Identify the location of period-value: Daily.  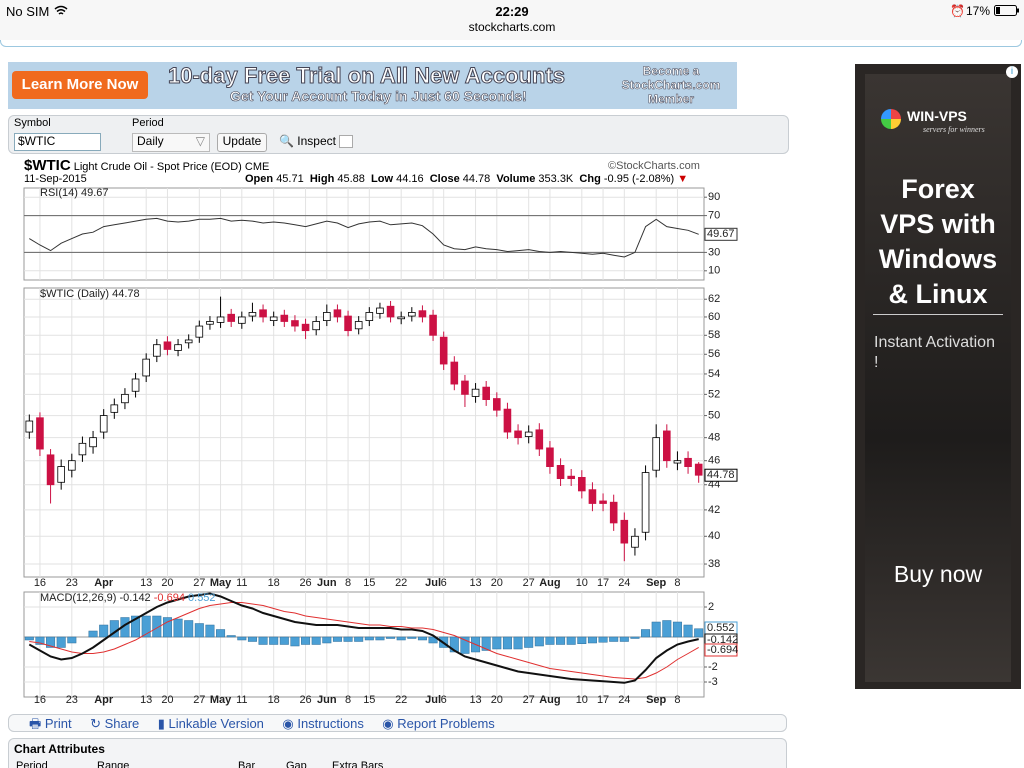
(150, 141).